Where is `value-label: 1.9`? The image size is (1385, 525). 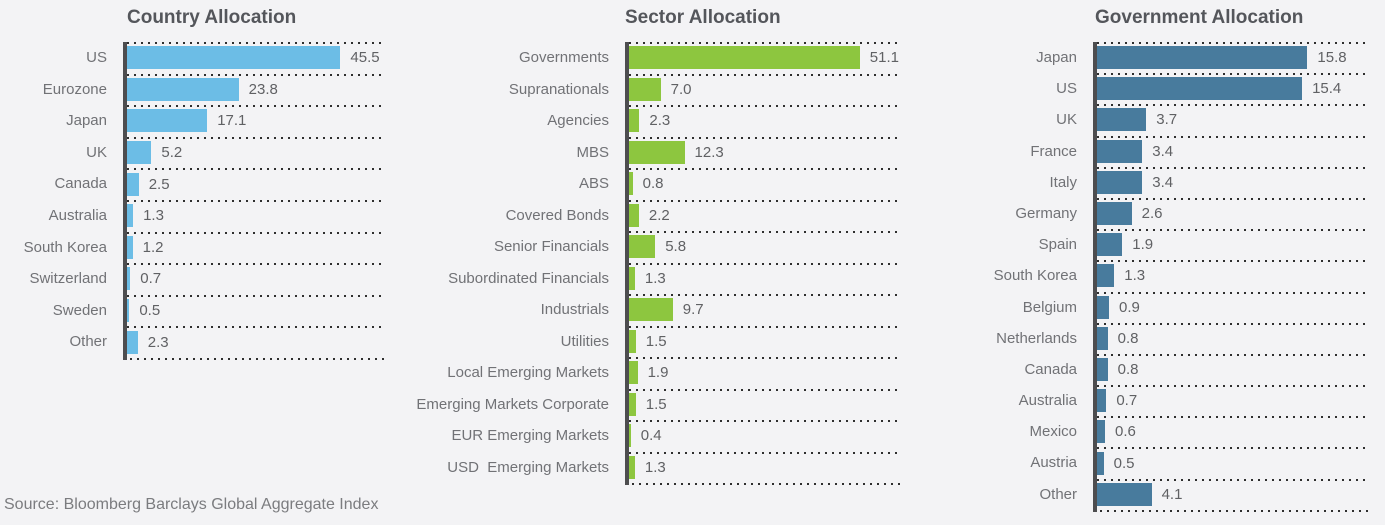 value-label: 1.9 is located at coordinates (1143, 245).